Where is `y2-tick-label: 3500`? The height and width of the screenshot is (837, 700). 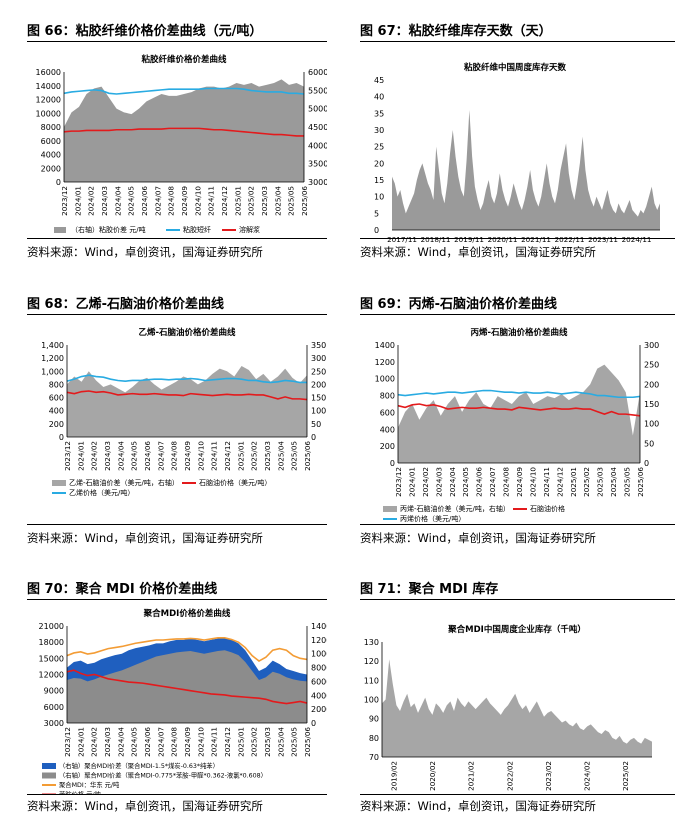
y2-tick-label: 3500 is located at coordinates (317, 164).